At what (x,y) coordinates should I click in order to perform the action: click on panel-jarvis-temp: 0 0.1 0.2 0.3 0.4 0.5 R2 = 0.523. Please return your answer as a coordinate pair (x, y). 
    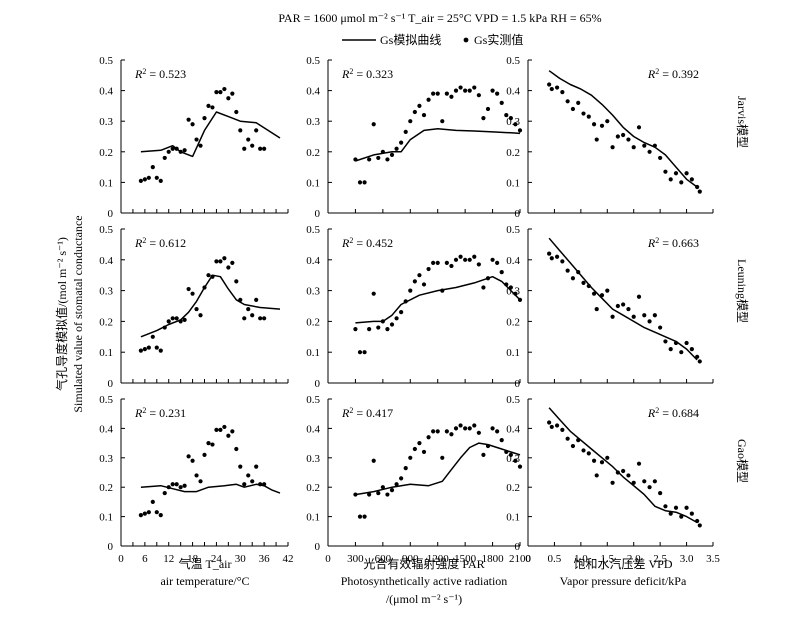
    Looking at the image, I should click on (194, 137).